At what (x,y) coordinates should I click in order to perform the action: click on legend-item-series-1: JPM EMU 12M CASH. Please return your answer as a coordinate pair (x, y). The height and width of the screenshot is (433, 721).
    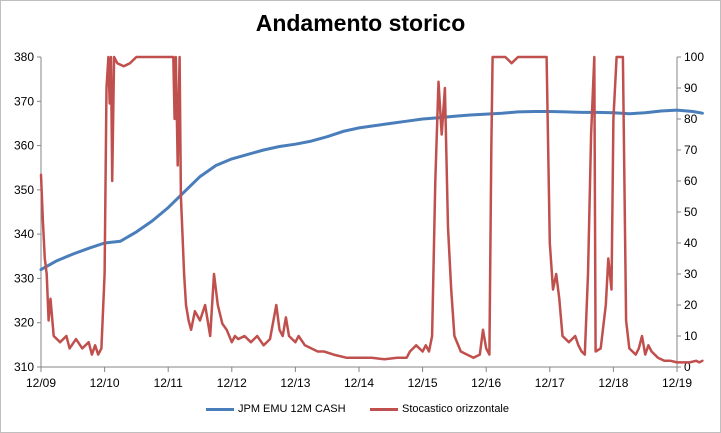
    Looking at the image, I should click on (276, 409).